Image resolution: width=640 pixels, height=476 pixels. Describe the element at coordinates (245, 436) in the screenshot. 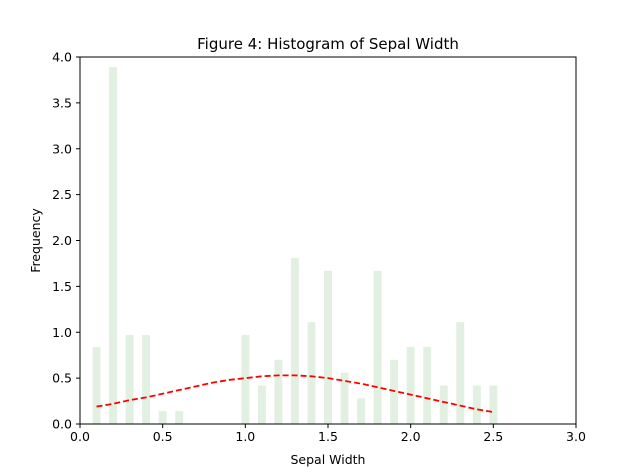

I see `x-tick-label: 1.0` at that location.